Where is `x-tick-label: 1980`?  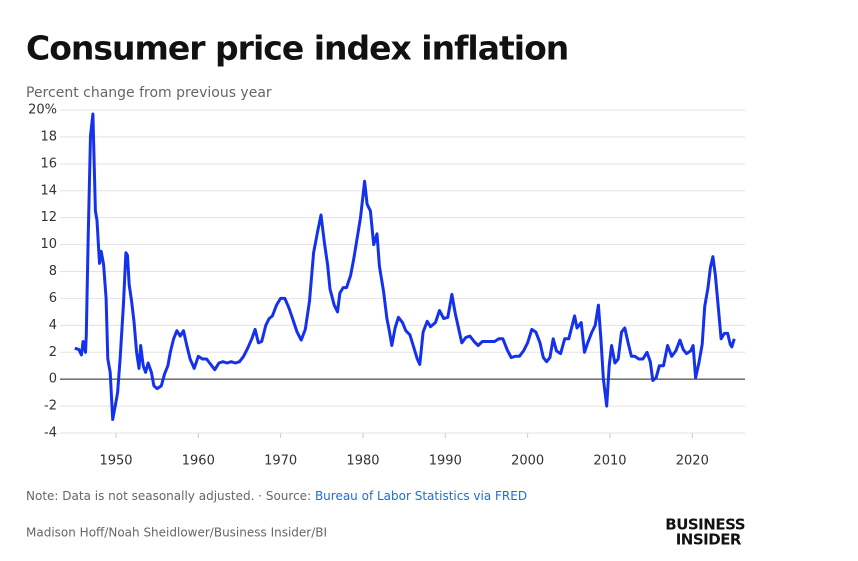
x-tick-label: 1980 is located at coordinates (362, 461).